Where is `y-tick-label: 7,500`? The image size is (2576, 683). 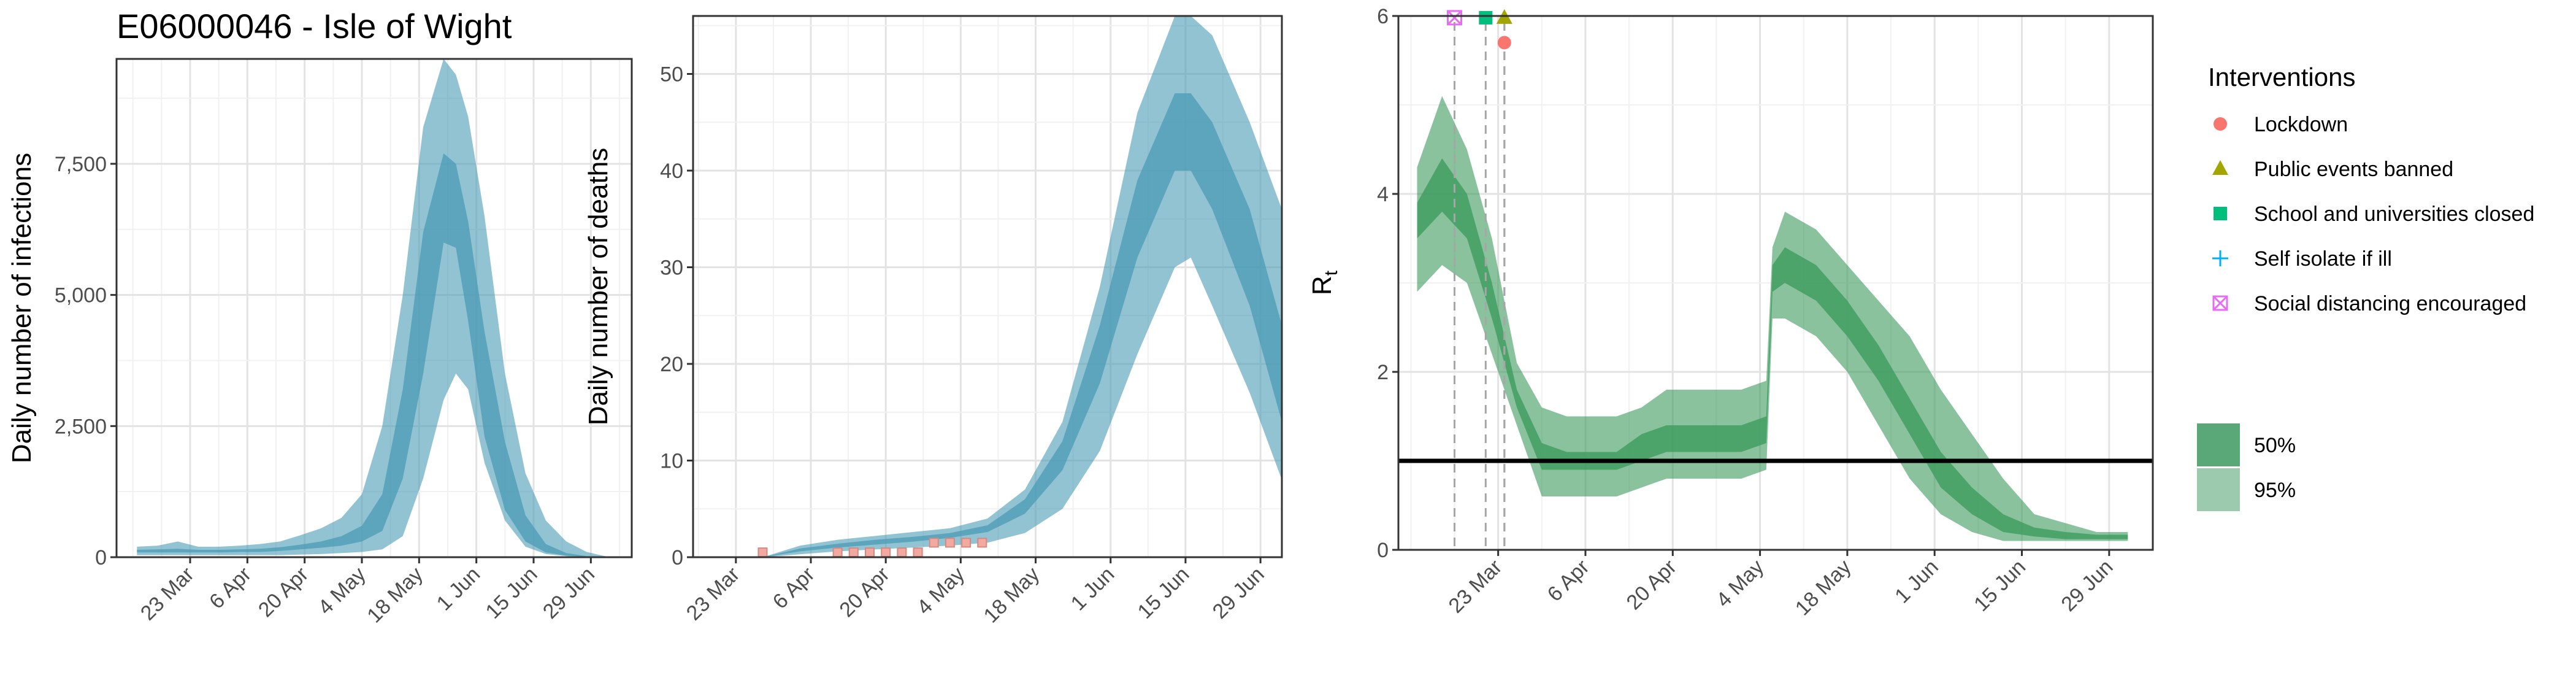
y-tick-label: 7,500 is located at coordinates (81, 164).